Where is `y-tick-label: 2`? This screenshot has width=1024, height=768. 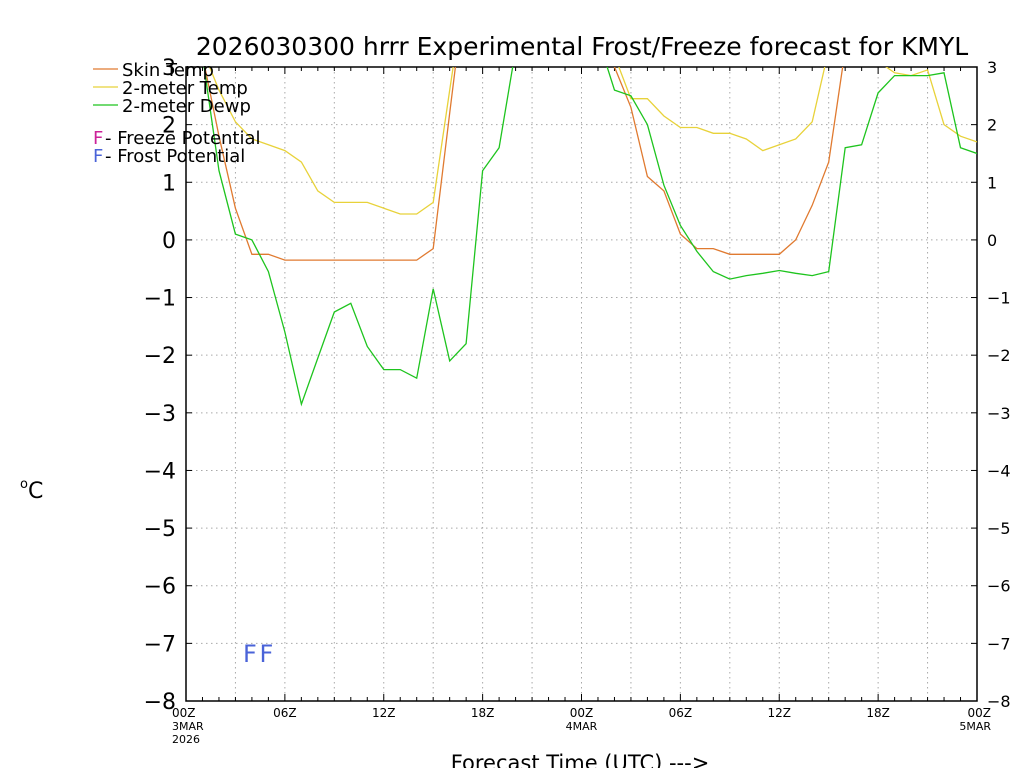
y-tick-label: 2 is located at coordinates (169, 126).